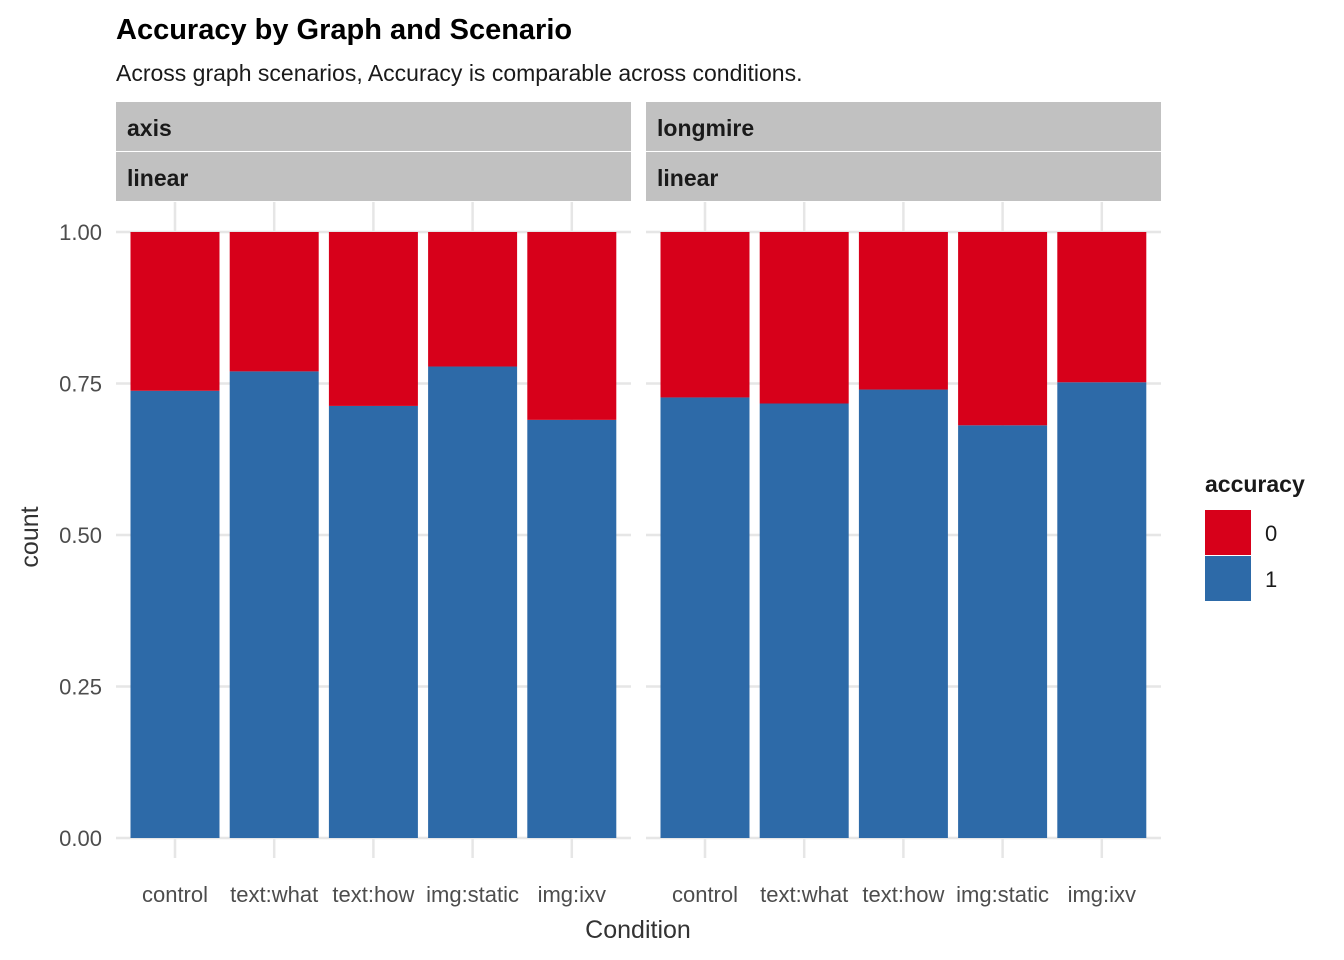 The width and height of the screenshot is (1344, 960). What do you see at coordinates (80, 384) in the screenshot?
I see `y-tick-label: 0.75` at bounding box center [80, 384].